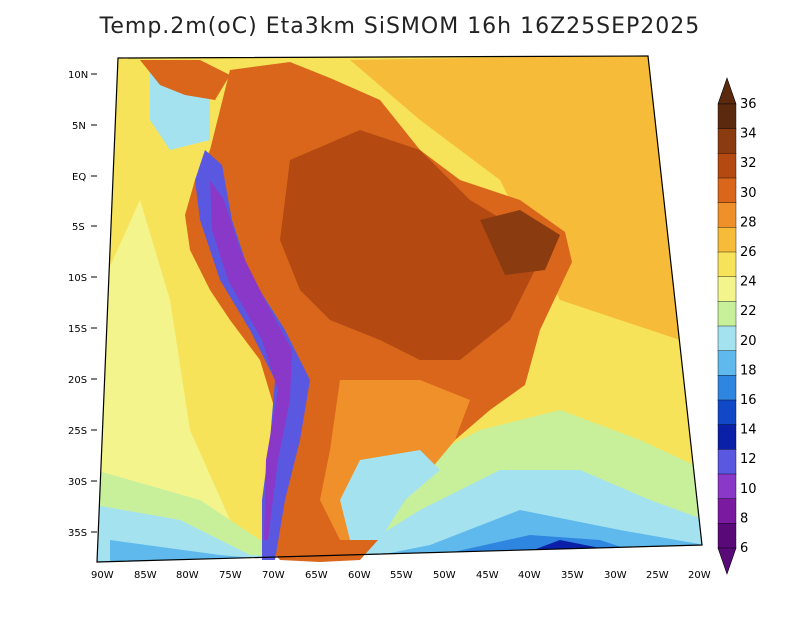 This screenshot has width=800, height=618. Describe the element at coordinates (748, 163) in the screenshot. I see `colorbar-label: 32` at that location.